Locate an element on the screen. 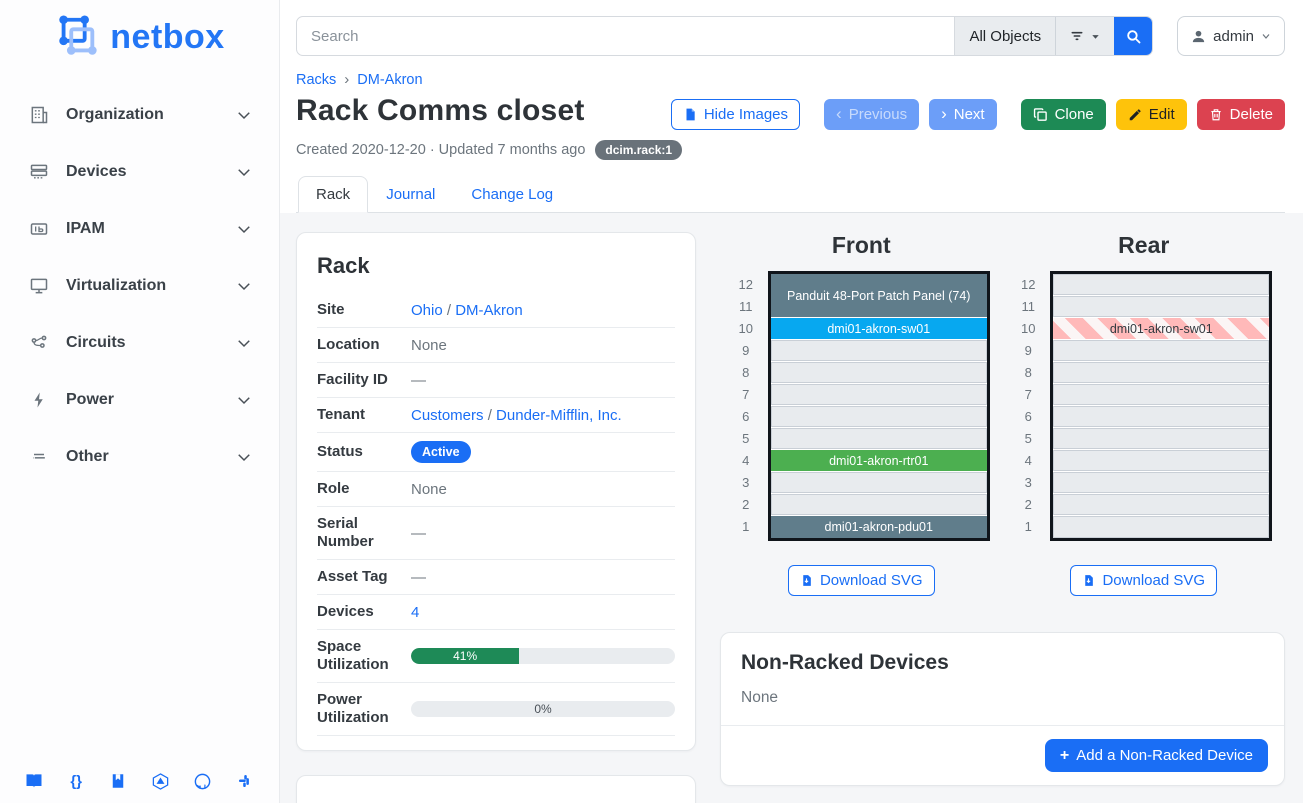  sidebar-item-label: Circuits is located at coordinates (96, 342).